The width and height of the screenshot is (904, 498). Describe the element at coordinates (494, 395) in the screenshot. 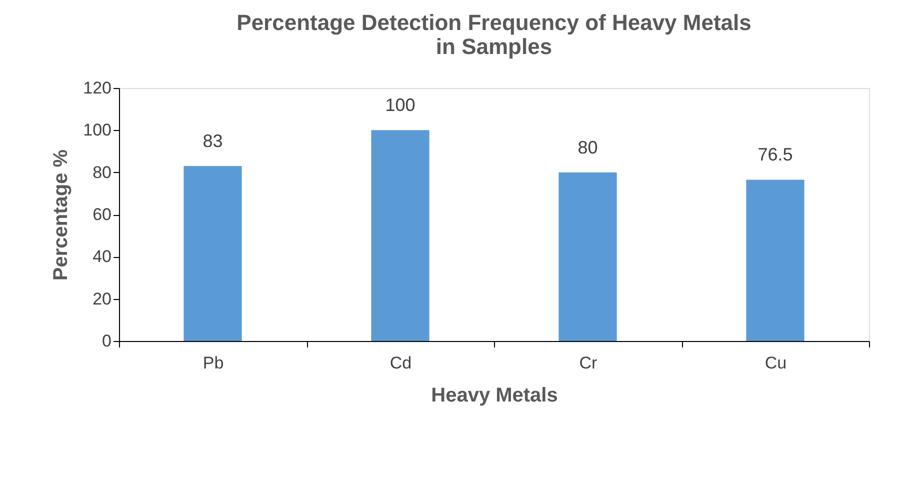

I see `x-axis-title: Heavy Metals` at that location.